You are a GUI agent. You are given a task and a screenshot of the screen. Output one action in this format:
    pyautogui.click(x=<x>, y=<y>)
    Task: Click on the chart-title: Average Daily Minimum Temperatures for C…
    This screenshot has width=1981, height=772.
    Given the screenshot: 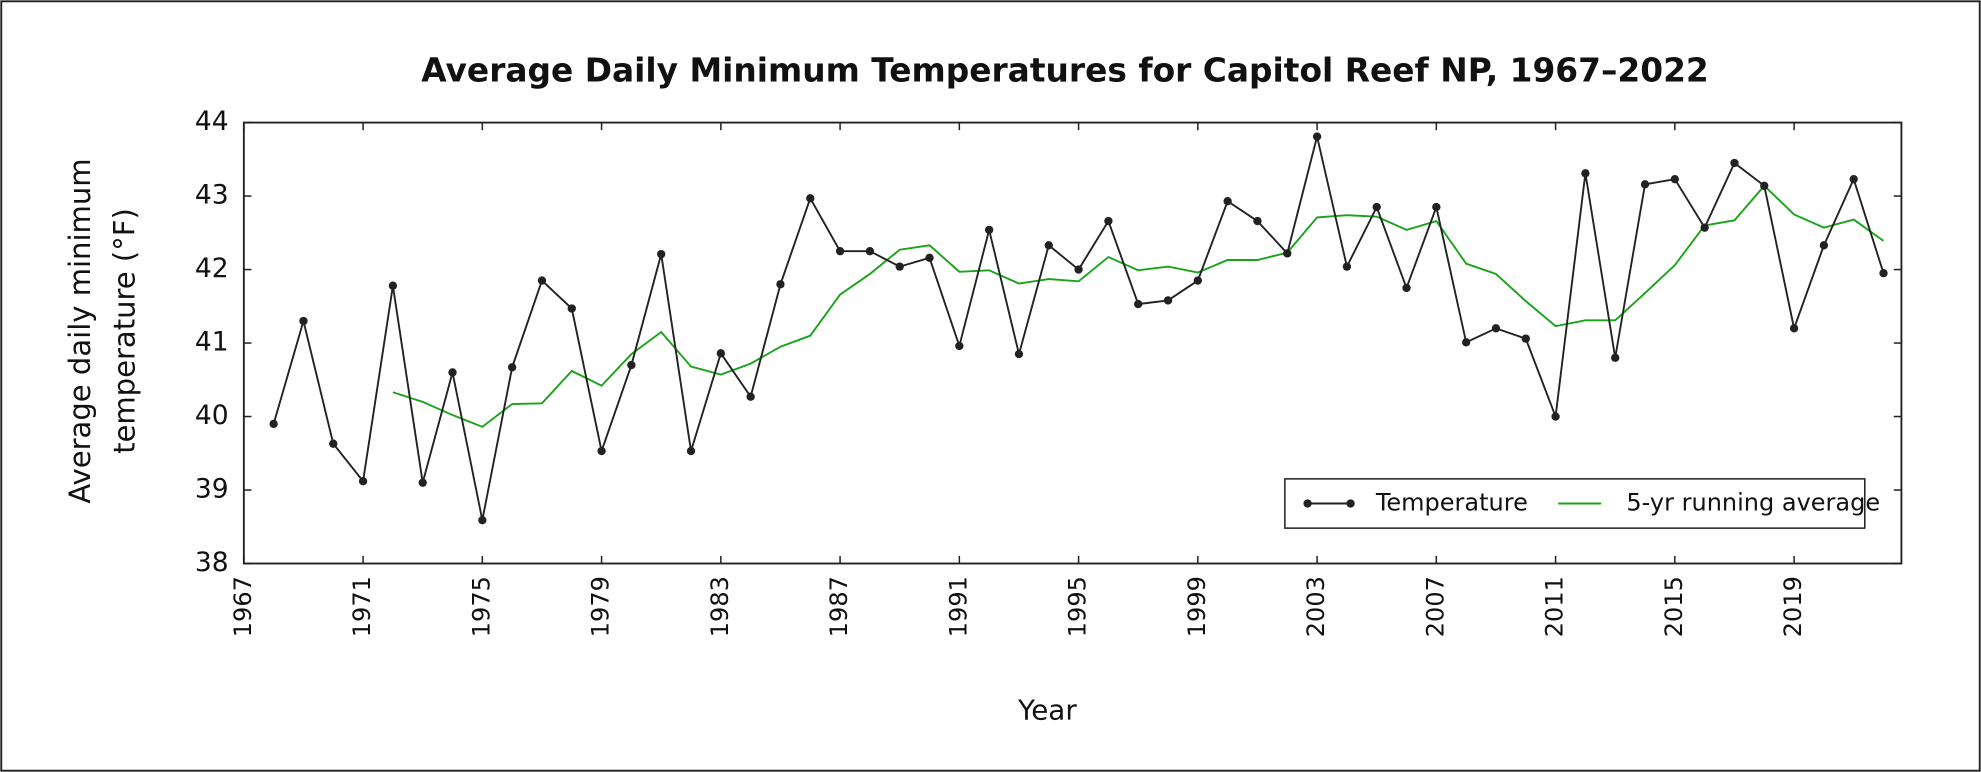 What is the action you would take?
    pyautogui.click(x=1064, y=71)
    